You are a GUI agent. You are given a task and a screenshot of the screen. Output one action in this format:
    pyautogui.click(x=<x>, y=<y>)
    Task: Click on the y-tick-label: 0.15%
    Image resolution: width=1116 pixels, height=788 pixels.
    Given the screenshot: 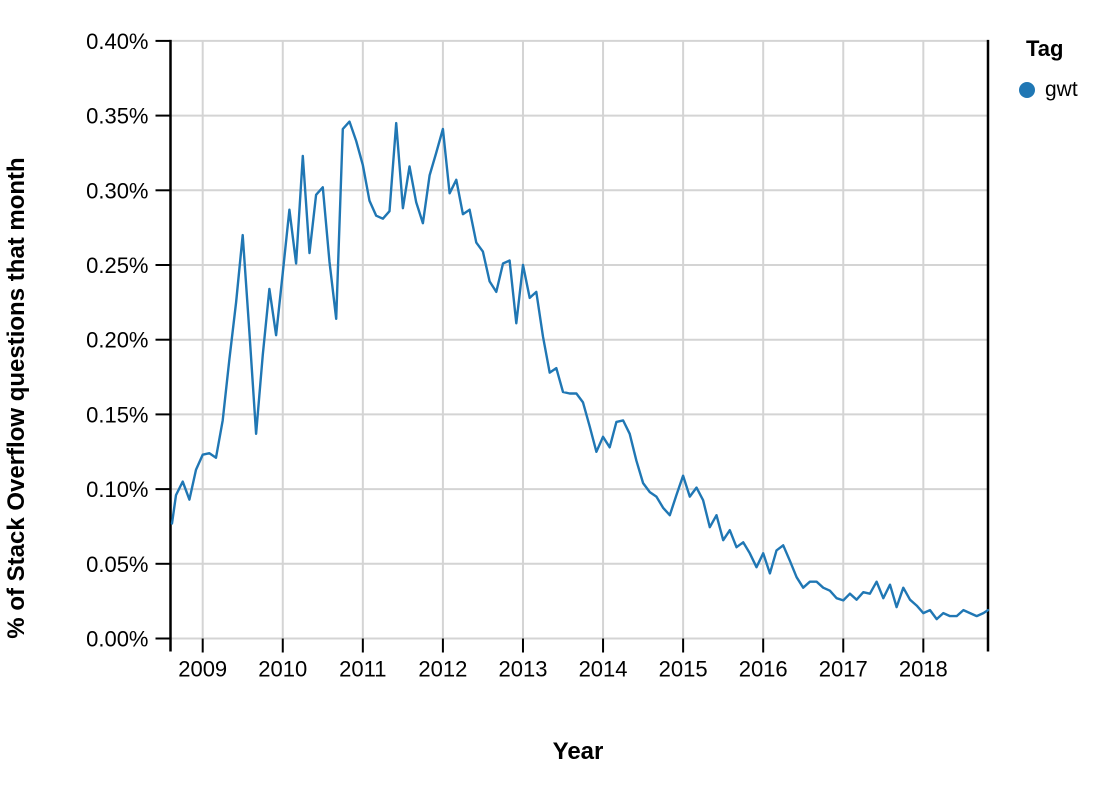 What is the action you would take?
    pyautogui.click(x=117, y=414)
    